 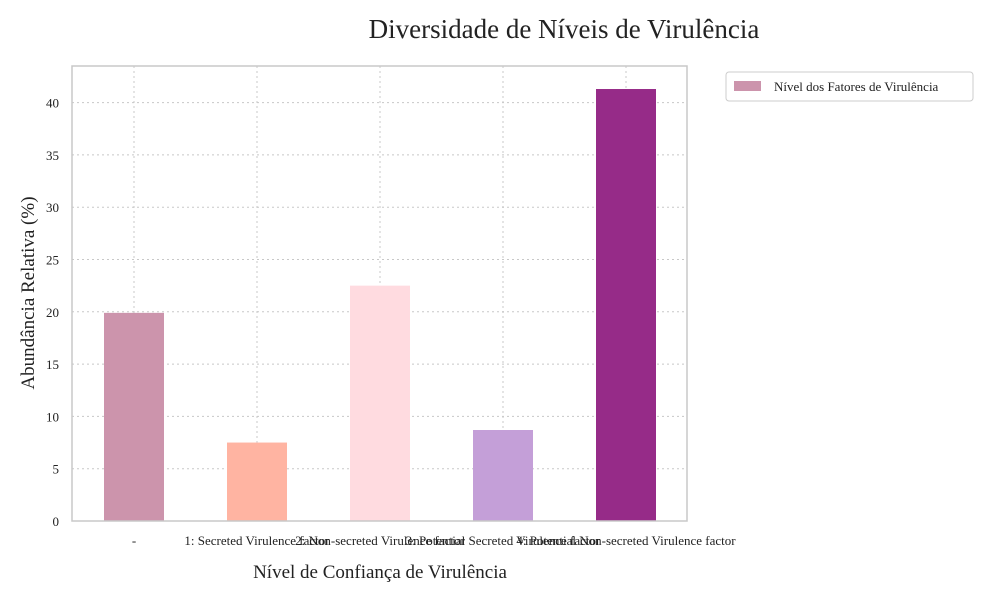 I want to click on y-axis-ticks: 0 5 10 15 20 25 30 35 40, so click(x=52, y=312).